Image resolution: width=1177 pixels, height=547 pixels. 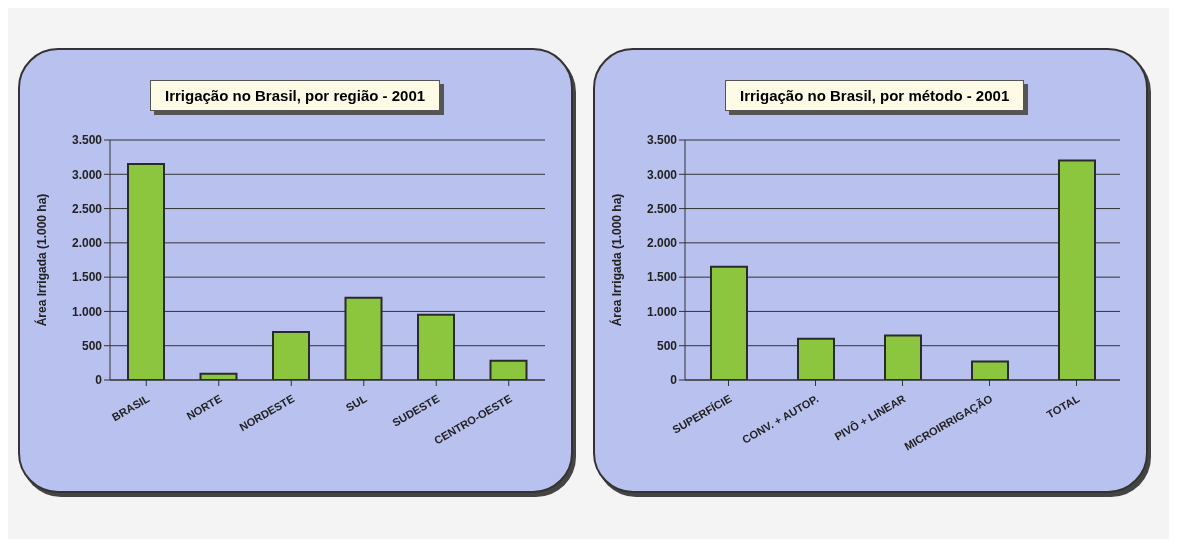 I want to click on chart-title: Irrigação no Brasil, por região - 2001, so click(x=295, y=95).